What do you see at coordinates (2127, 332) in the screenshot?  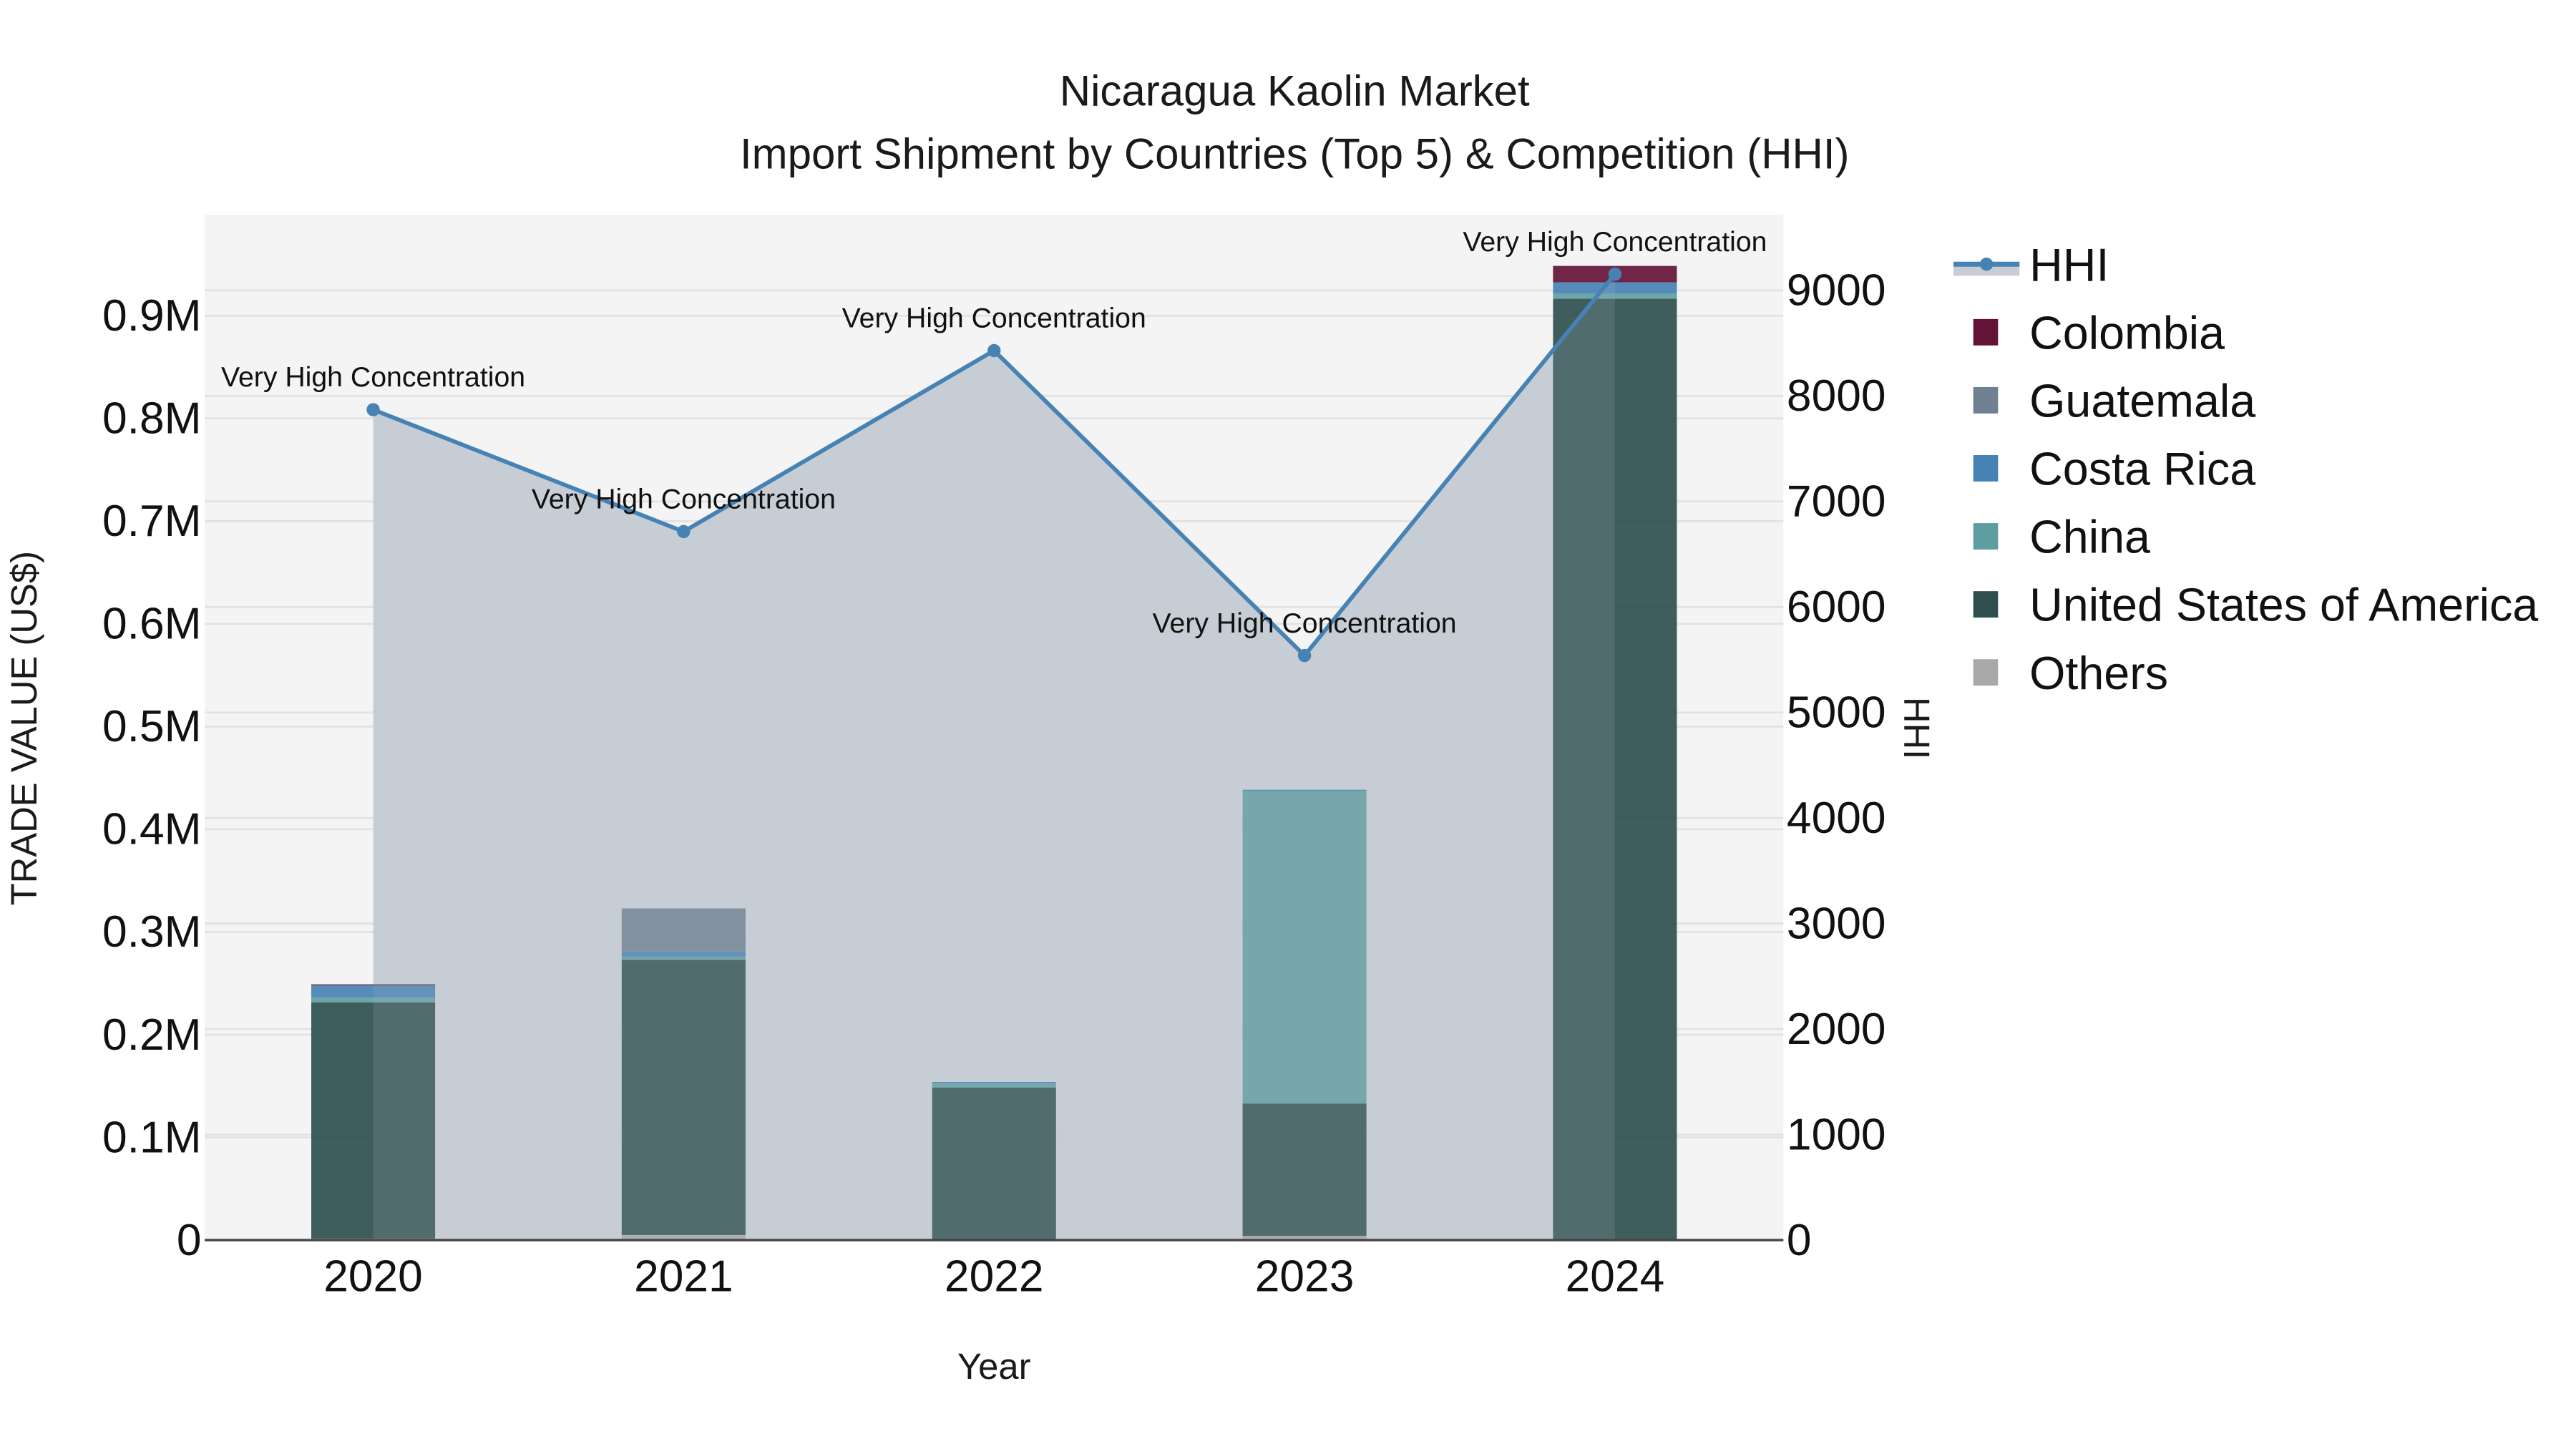 I see `legend-label: Colombia` at bounding box center [2127, 332].